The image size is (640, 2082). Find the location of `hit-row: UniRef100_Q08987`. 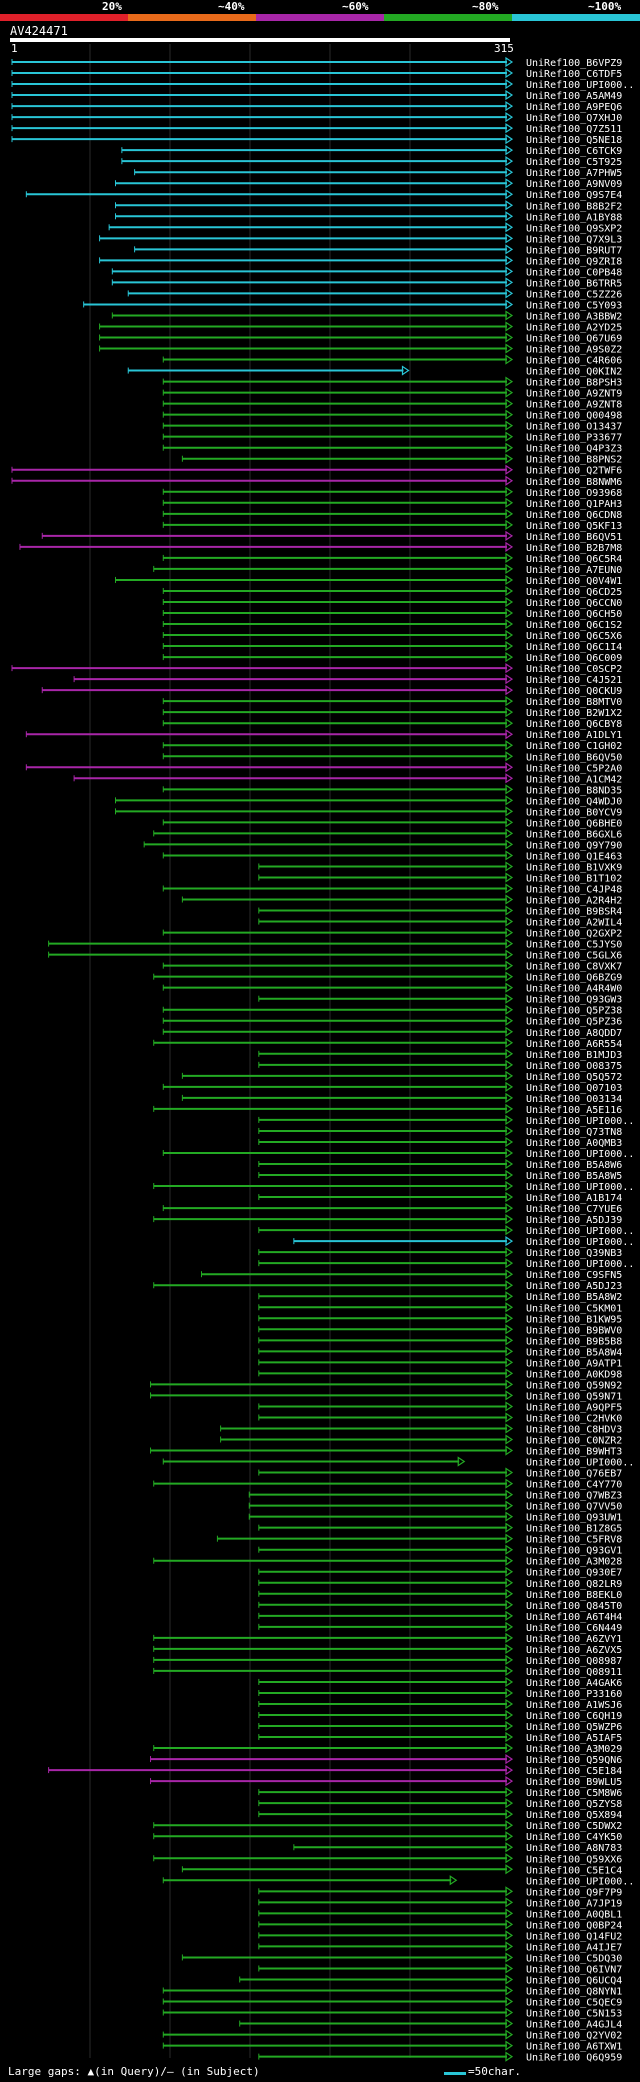

hit-row: UniRef100_Q08987 is located at coordinates (387, 1660).